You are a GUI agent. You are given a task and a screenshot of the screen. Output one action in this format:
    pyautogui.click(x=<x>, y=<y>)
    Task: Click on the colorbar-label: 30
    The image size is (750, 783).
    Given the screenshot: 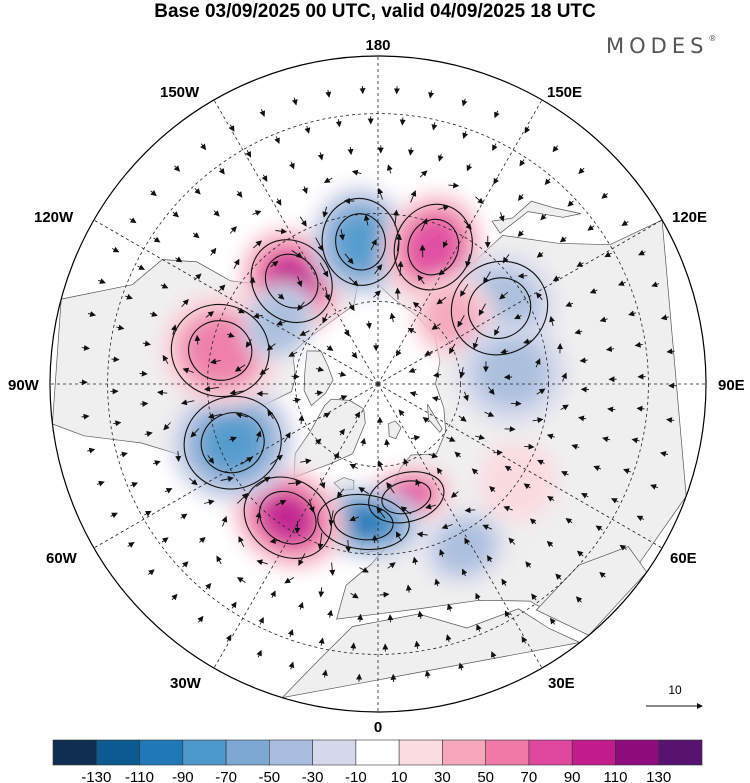 What is the action you would take?
    pyautogui.click(x=442, y=776)
    